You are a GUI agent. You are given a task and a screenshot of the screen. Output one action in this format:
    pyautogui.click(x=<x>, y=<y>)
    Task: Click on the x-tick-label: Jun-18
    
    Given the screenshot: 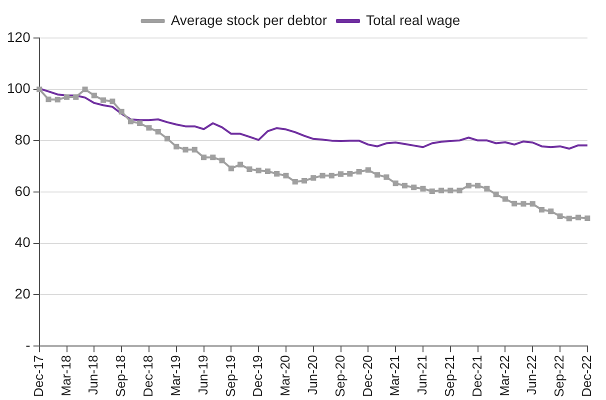 What is the action you would take?
    pyautogui.click(x=93, y=375)
    